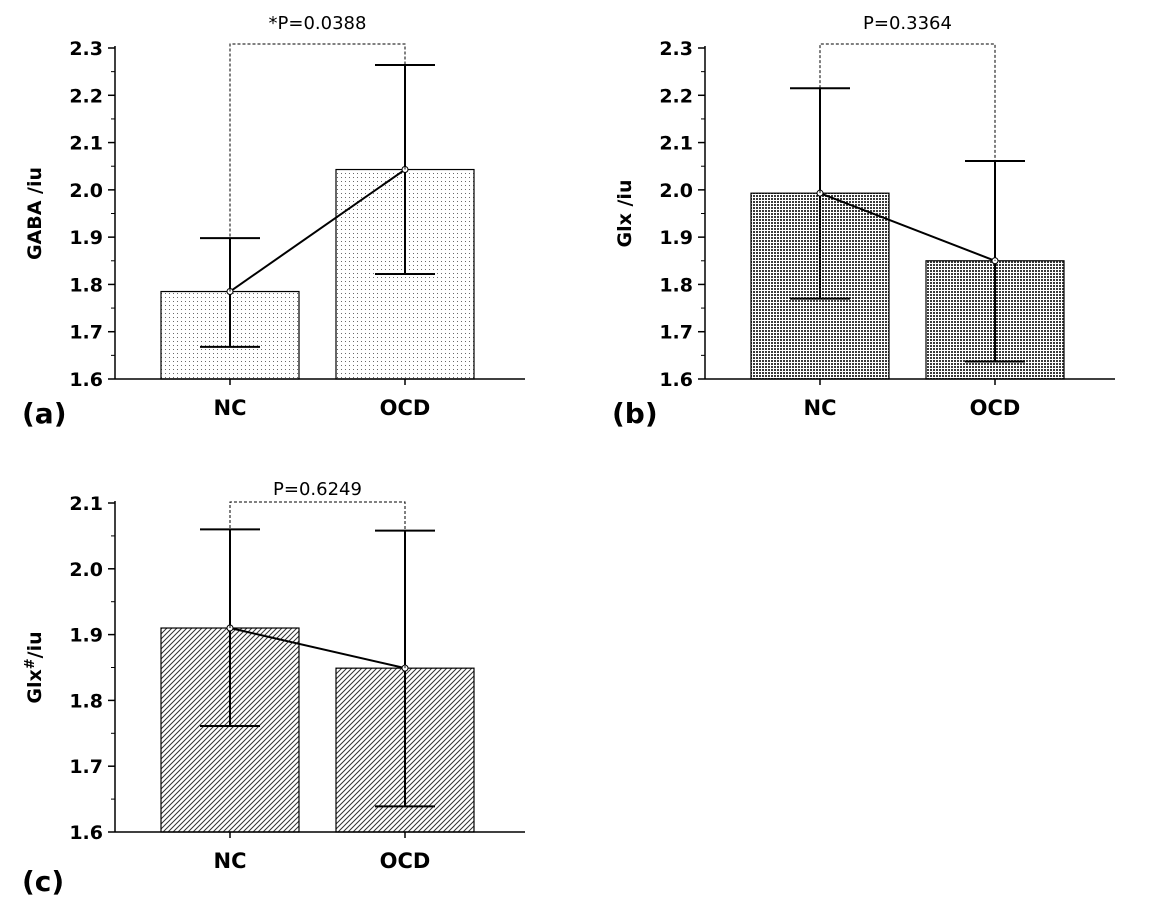 This screenshot has height=922, width=1153. I want to click on y-axis-label: Glx#/iu, so click(34, 667).